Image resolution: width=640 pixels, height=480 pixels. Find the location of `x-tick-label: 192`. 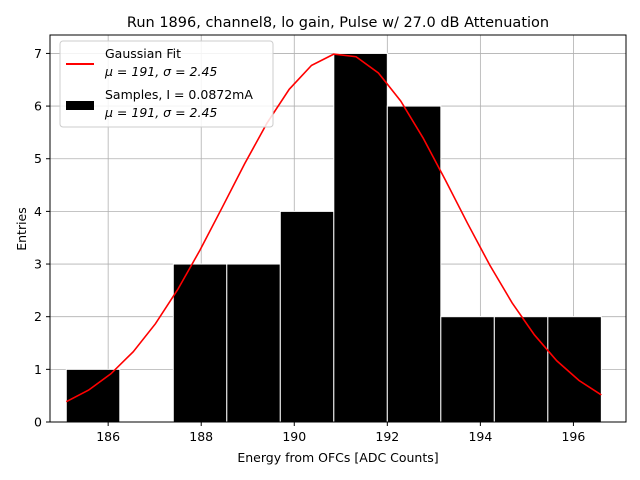

x-tick-label: 192 is located at coordinates (387, 436).